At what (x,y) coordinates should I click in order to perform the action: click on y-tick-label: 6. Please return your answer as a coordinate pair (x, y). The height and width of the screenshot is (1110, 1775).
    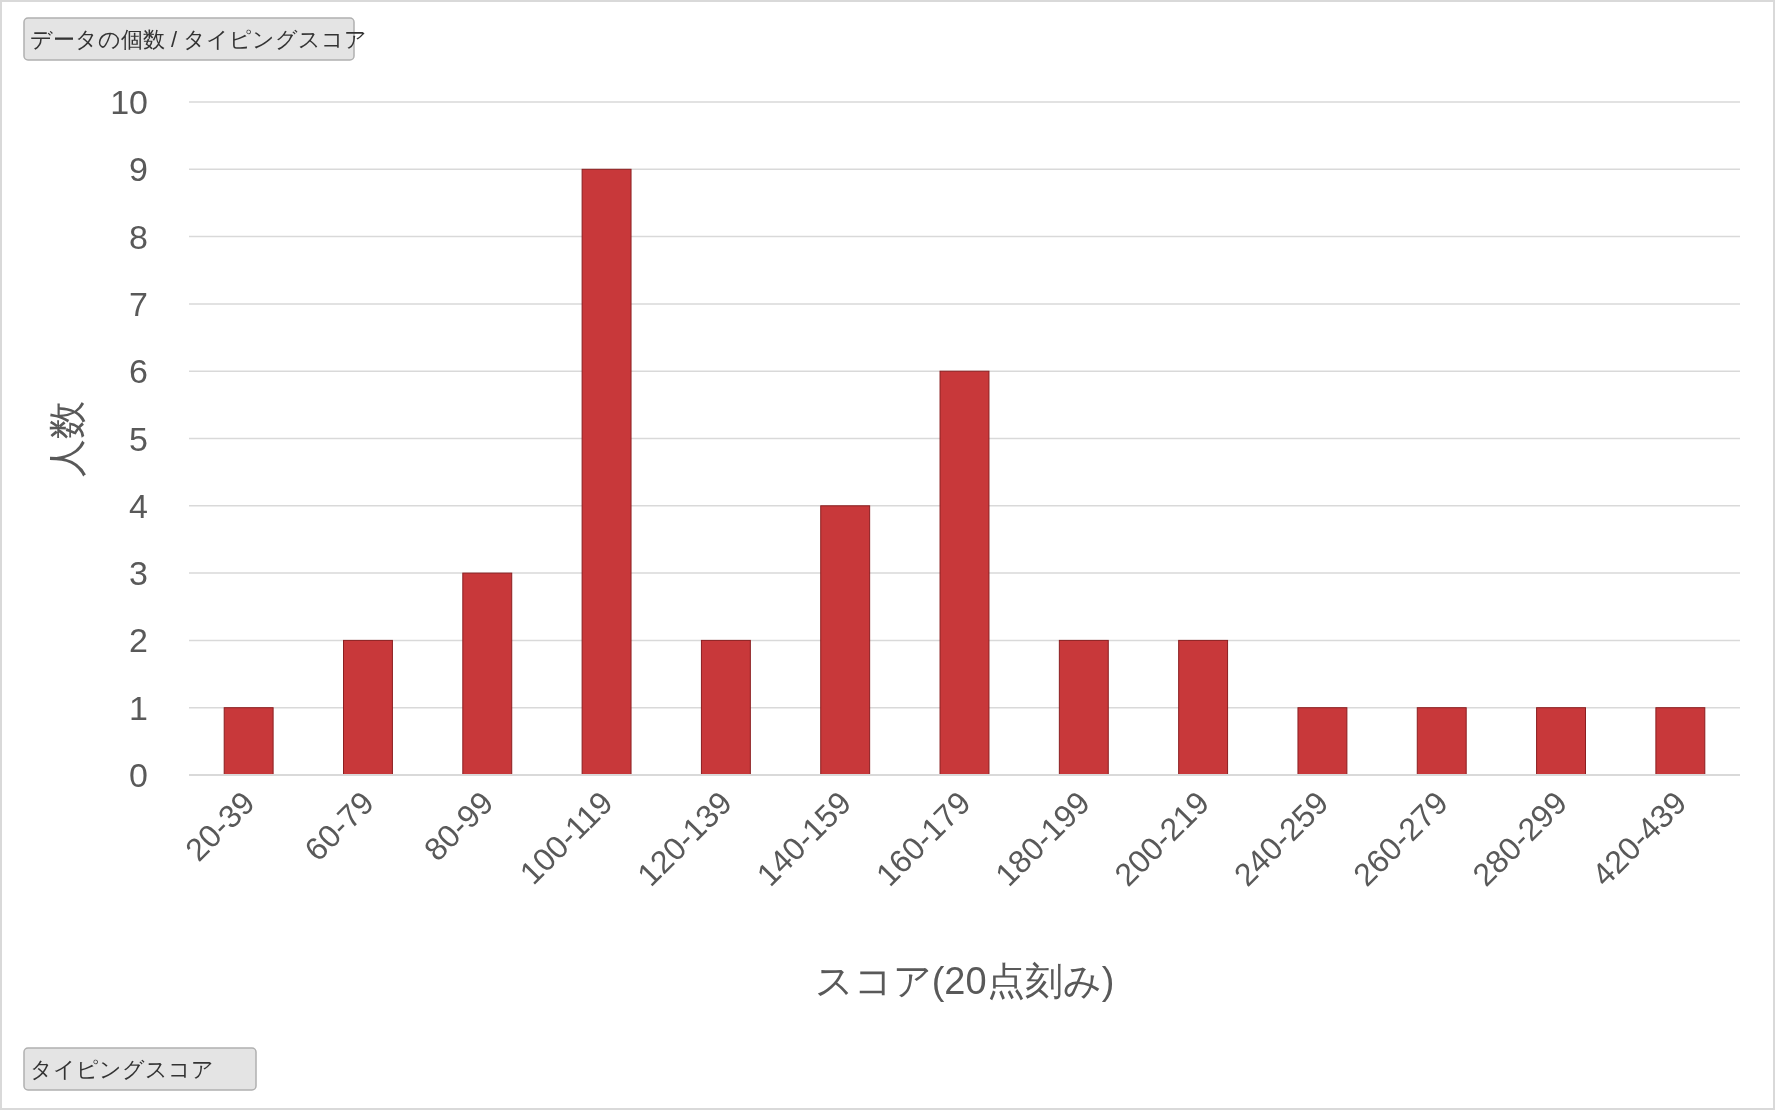
    Looking at the image, I should click on (138, 371).